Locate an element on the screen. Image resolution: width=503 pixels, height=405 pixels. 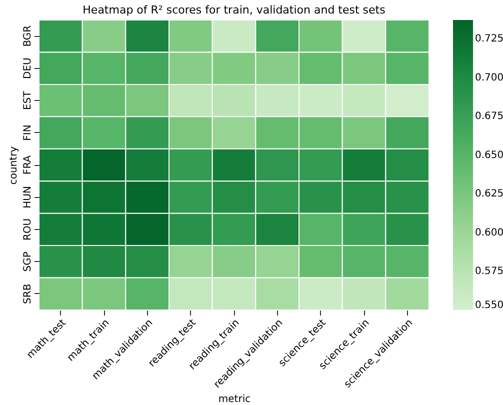
y-axis-title: country is located at coordinates (14, 165).